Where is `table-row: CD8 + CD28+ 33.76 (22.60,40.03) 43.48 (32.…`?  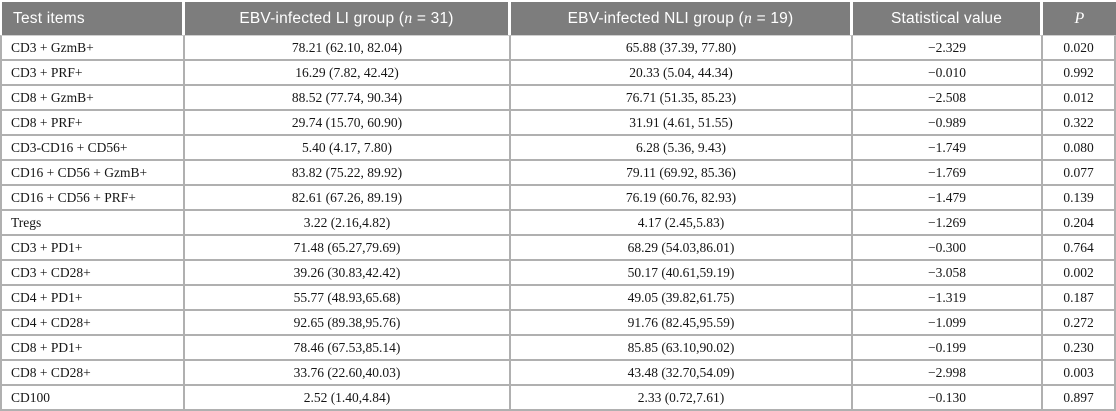 table-row: CD8 + CD28+ 33.76 (22.60,40.03) 43.48 (32.… is located at coordinates (558, 373).